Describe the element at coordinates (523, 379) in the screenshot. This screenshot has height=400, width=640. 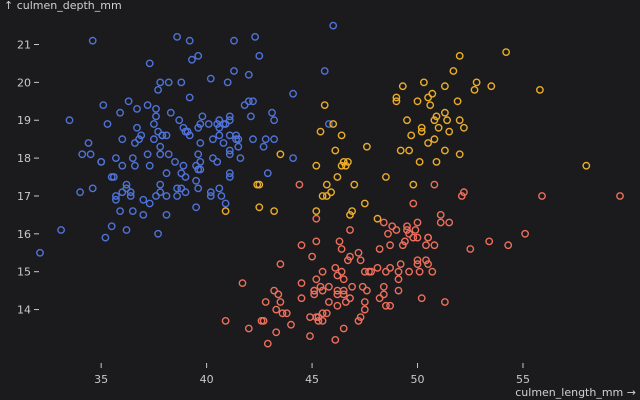
I see `x-tick-label: 55` at that location.